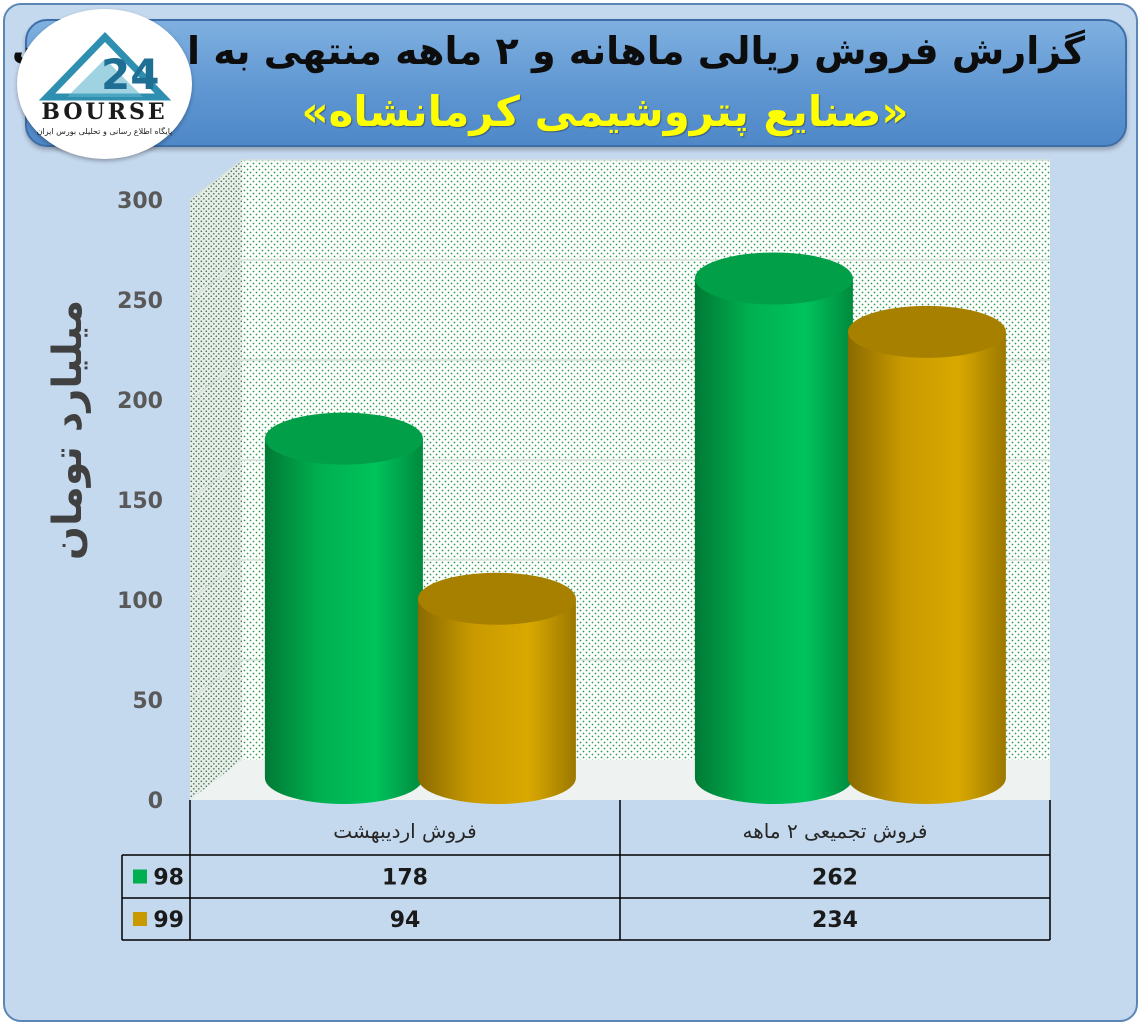  I want to click on y-tick-label: 300, so click(140, 201).